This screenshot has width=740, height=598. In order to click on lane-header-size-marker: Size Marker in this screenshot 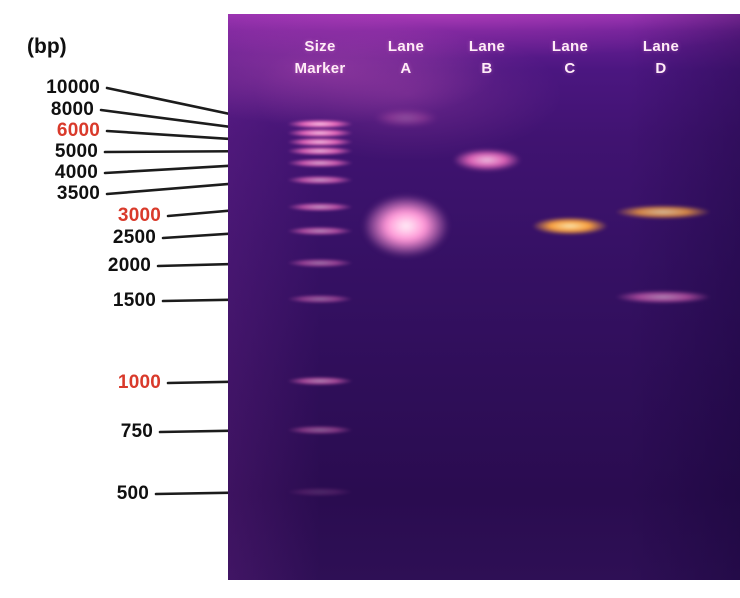, I will do `click(320, 58)`.